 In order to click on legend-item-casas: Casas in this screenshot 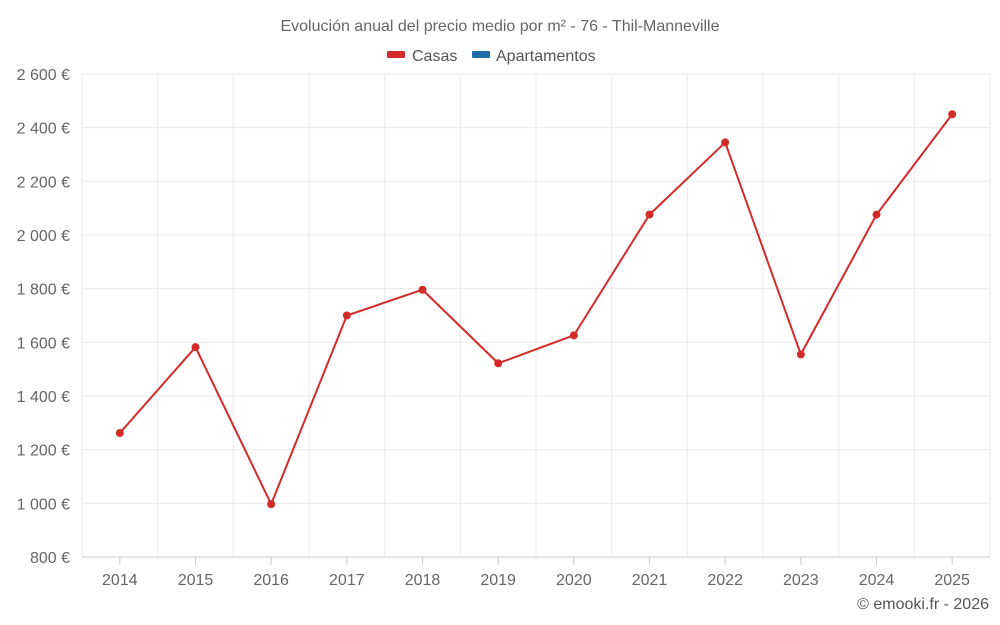, I will do `click(422, 56)`.